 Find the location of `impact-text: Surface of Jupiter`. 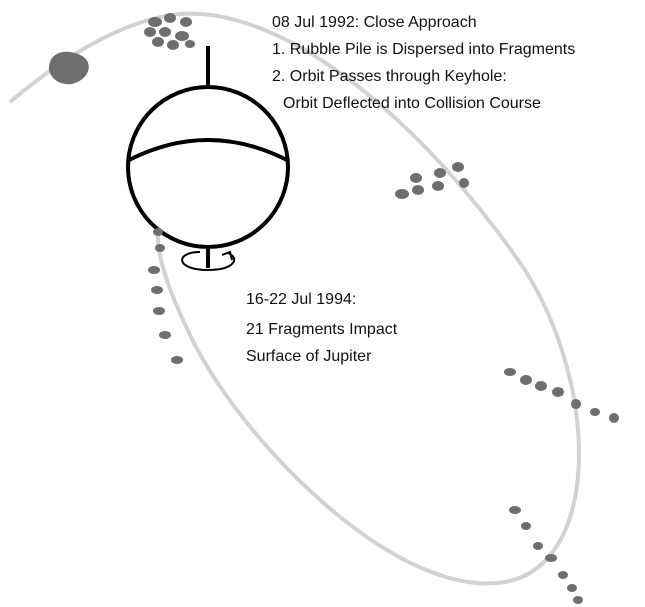

impact-text: Surface of Jupiter is located at coordinates (309, 356).